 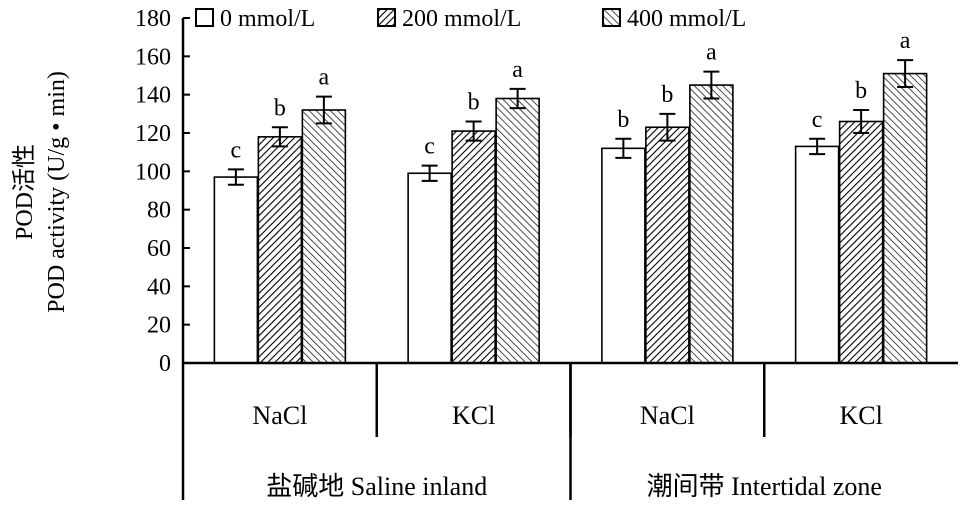 What do you see at coordinates (159, 287) in the screenshot?
I see `y-tick-label: 40` at bounding box center [159, 287].